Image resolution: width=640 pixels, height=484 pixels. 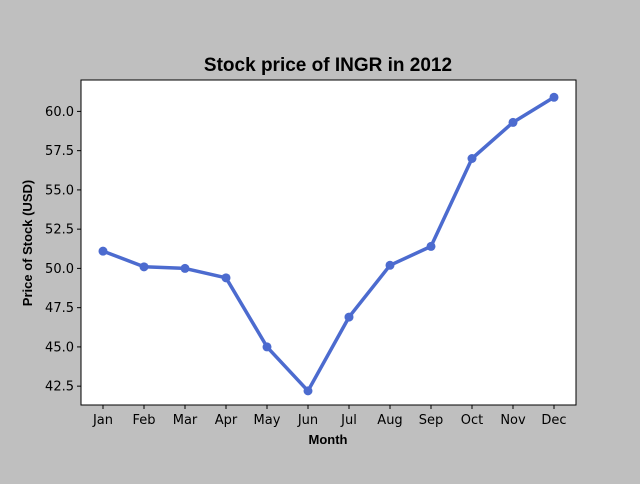 What do you see at coordinates (226, 420) in the screenshot?
I see `x-tick-label: Apr` at bounding box center [226, 420].